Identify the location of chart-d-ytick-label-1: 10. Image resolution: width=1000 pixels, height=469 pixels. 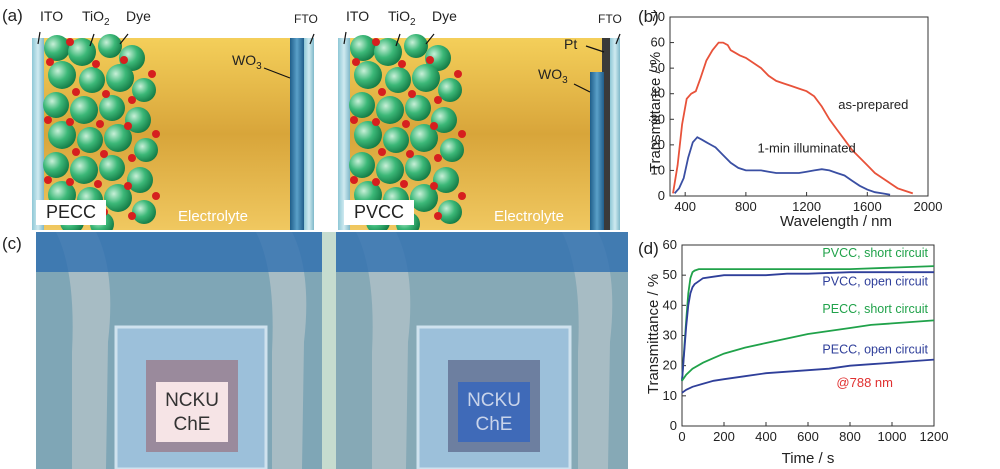
(670, 395).